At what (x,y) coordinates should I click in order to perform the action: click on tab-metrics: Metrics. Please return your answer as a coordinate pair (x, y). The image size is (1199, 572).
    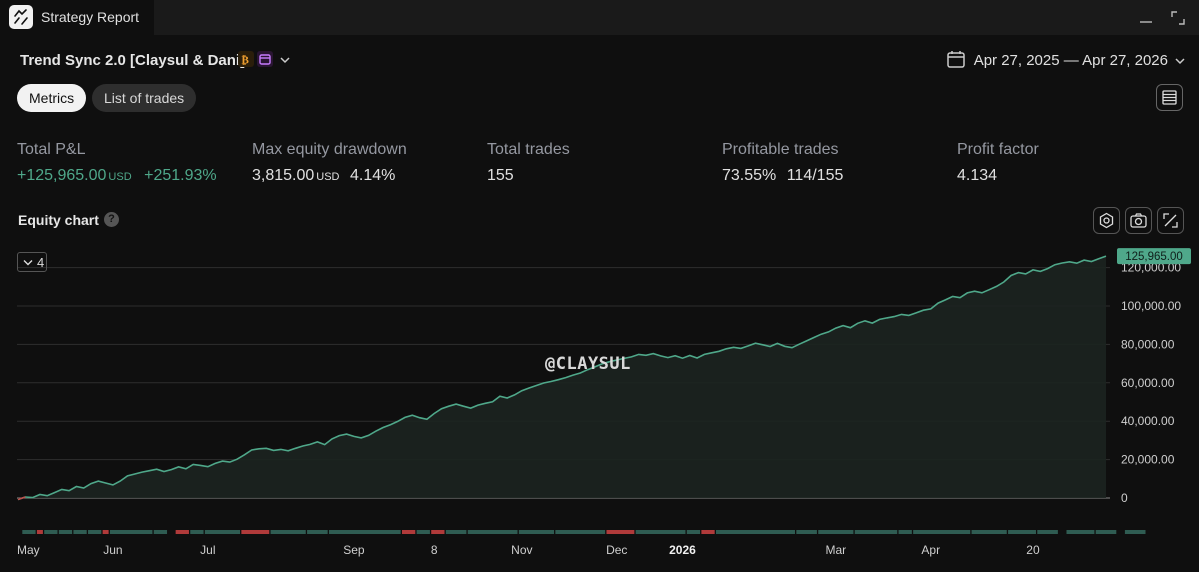
    Looking at the image, I should click on (52, 98).